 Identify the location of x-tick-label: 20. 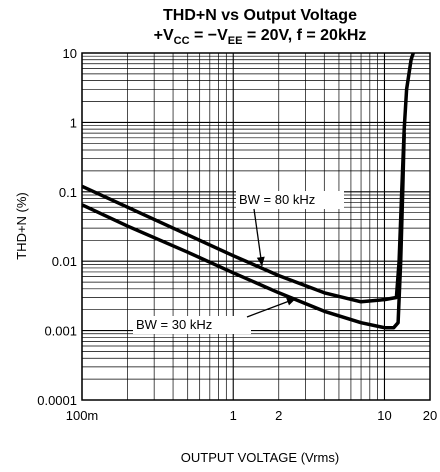
(430, 415).